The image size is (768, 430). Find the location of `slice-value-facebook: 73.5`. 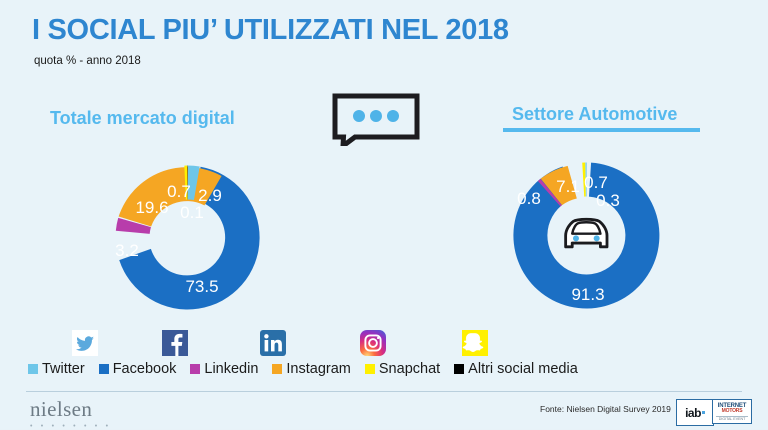

slice-value-facebook: 73.5 is located at coordinates (201, 286).